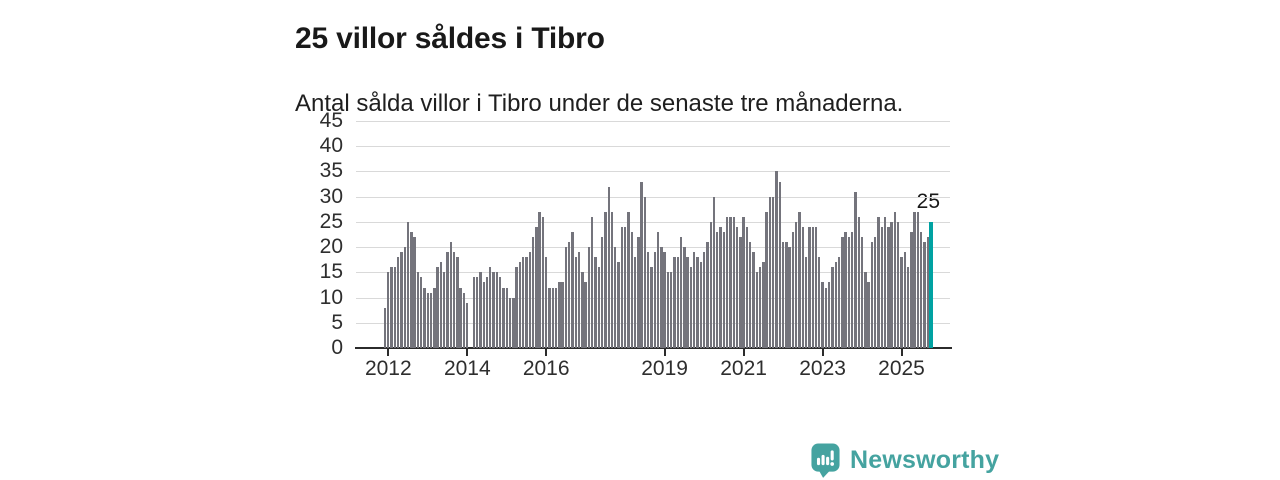 The image size is (1280, 480). Describe the element at coordinates (331, 171) in the screenshot. I see `y-axis-tick-label: 35` at that location.